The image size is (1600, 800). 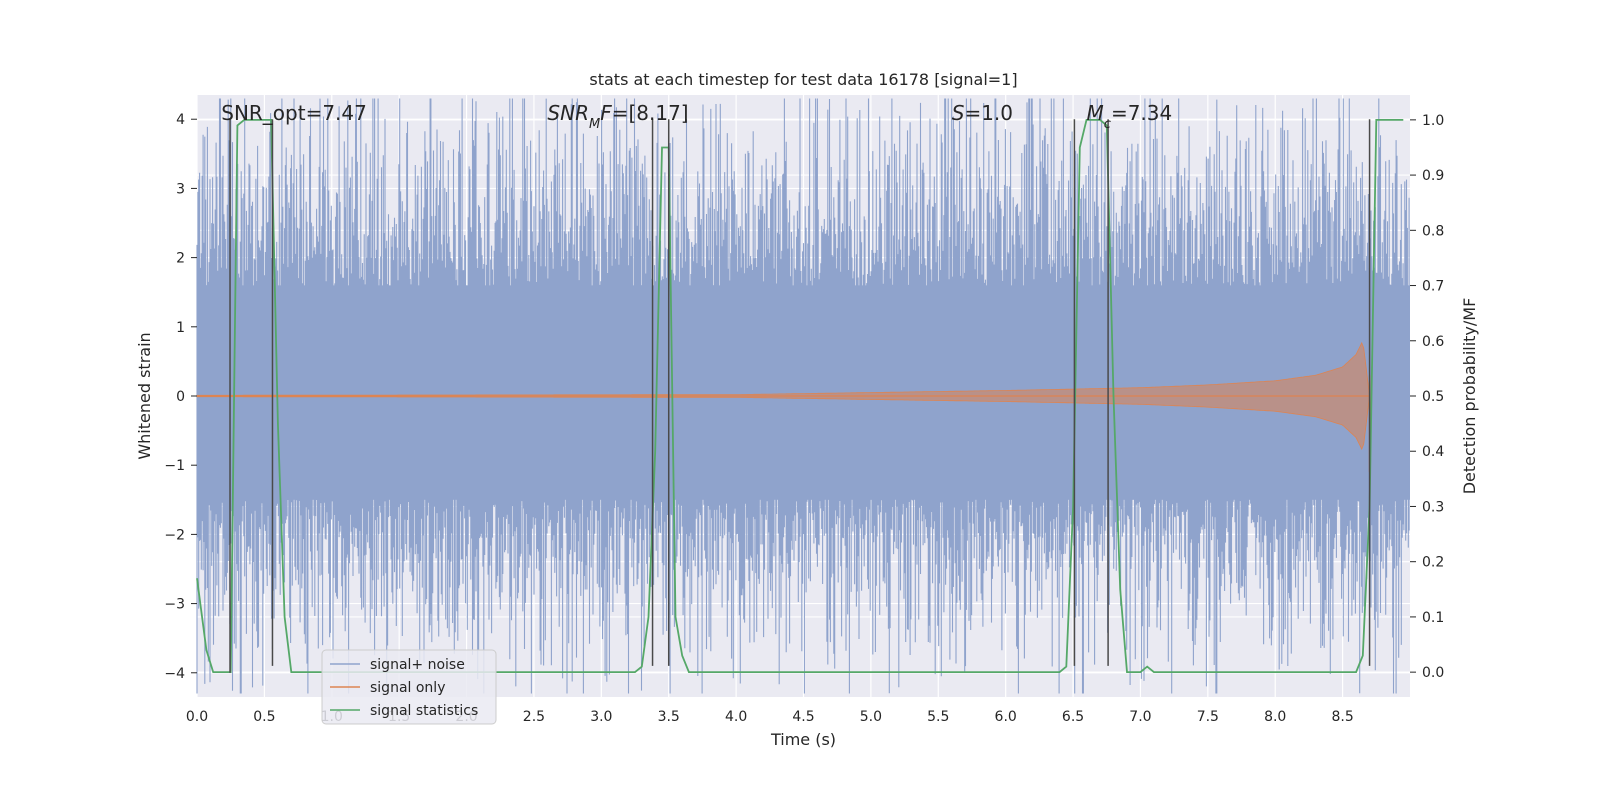 I want to click on y-right-tick-label: 0.6, so click(x=1433, y=342).